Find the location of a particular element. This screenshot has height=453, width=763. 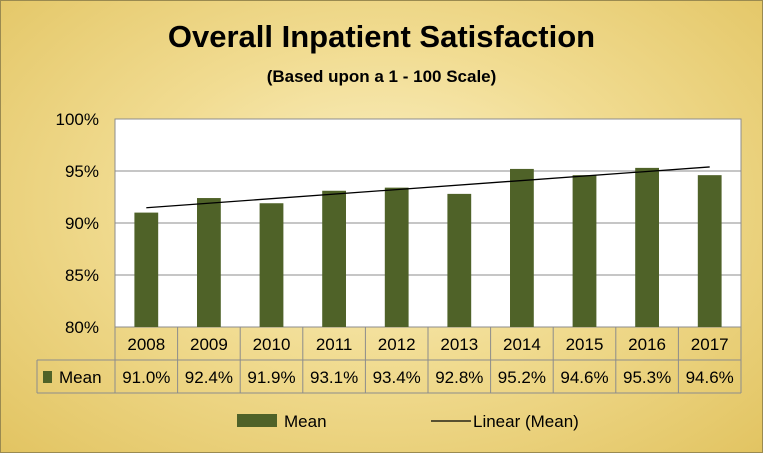

data-table-value: 91.0% is located at coordinates (146, 377).